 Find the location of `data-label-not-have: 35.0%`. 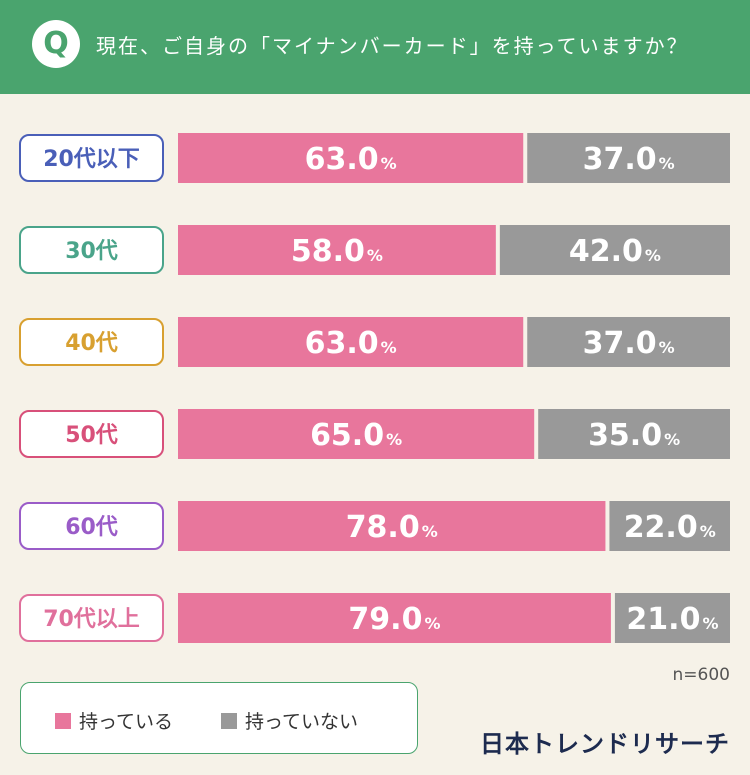

data-label-not-have: 35.0% is located at coordinates (634, 435).